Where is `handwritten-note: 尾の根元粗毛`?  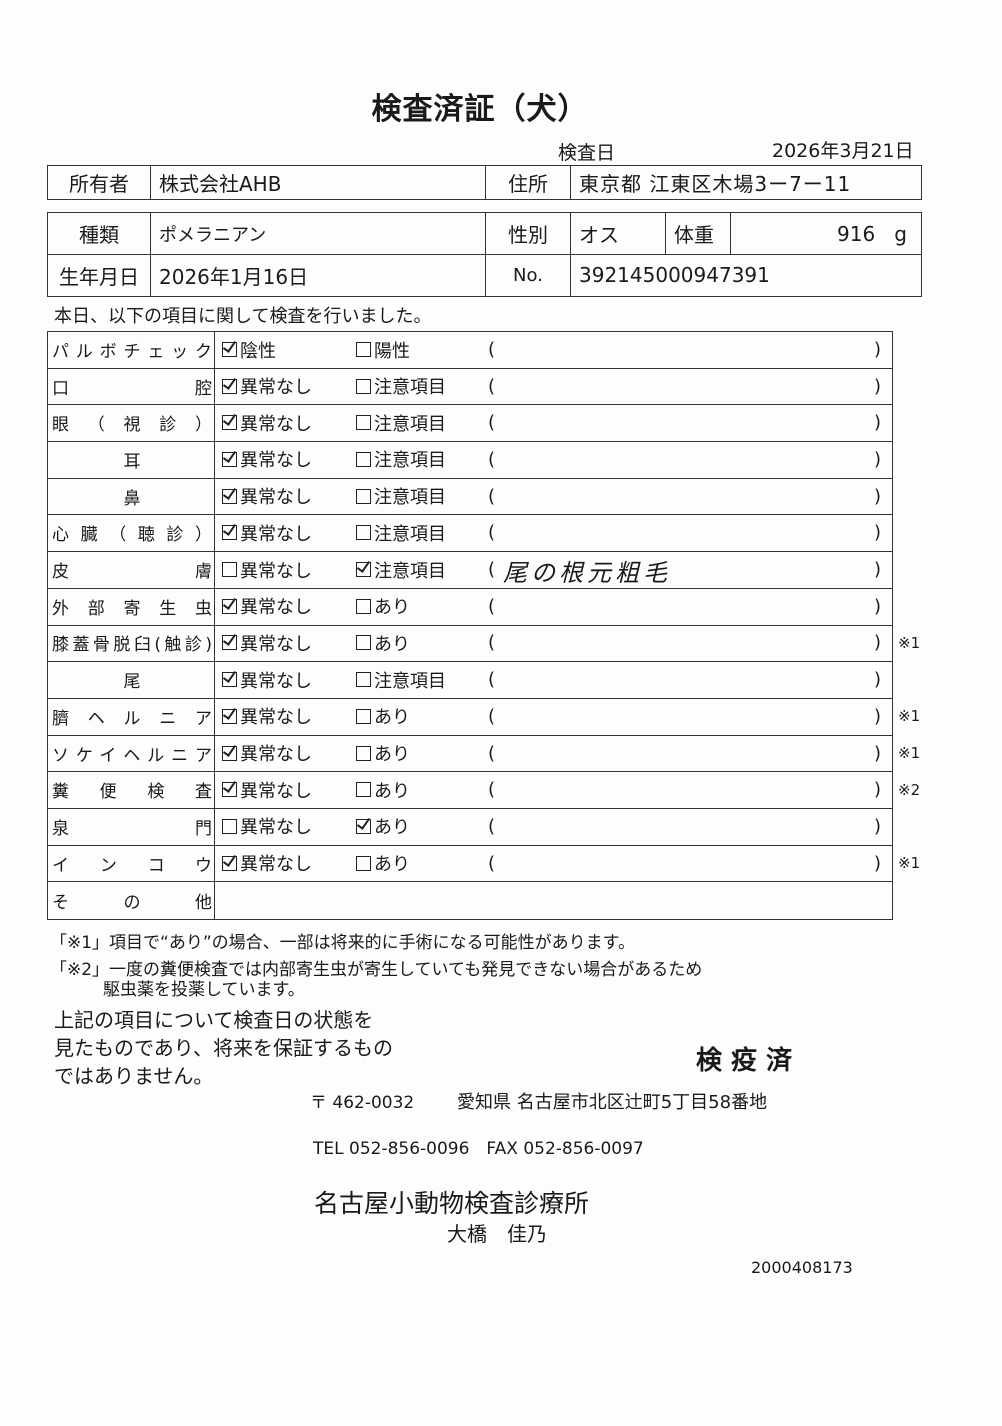 handwritten-note: 尾の根元粗毛 is located at coordinates (587, 573).